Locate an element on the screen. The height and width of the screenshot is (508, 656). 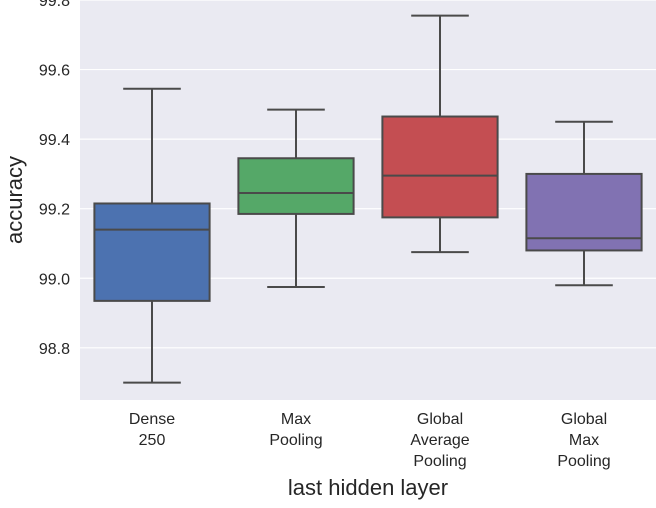
x-category-label-line: Average is located at coordinates (439, 440).